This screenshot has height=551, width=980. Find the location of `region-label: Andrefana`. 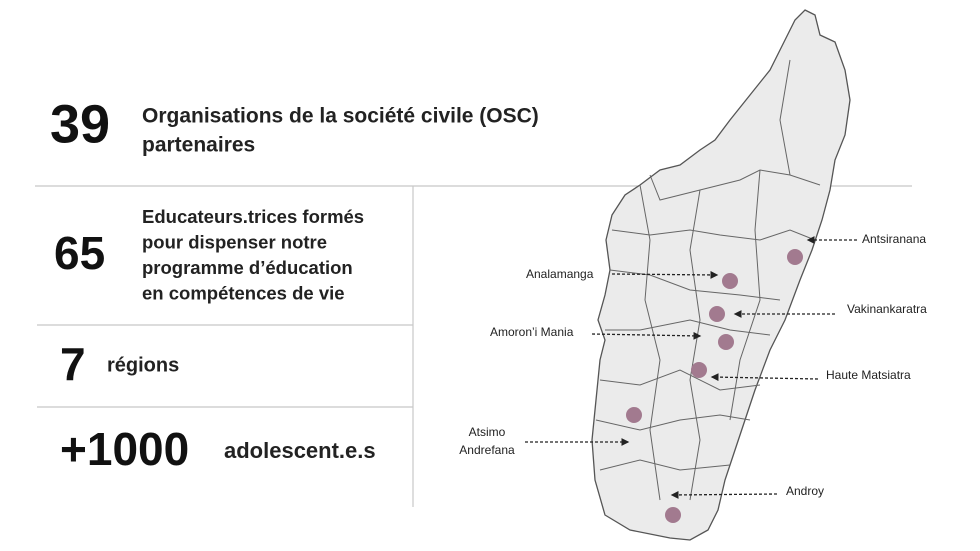

region-label: Andrefana is located at coordinates (487, 450).